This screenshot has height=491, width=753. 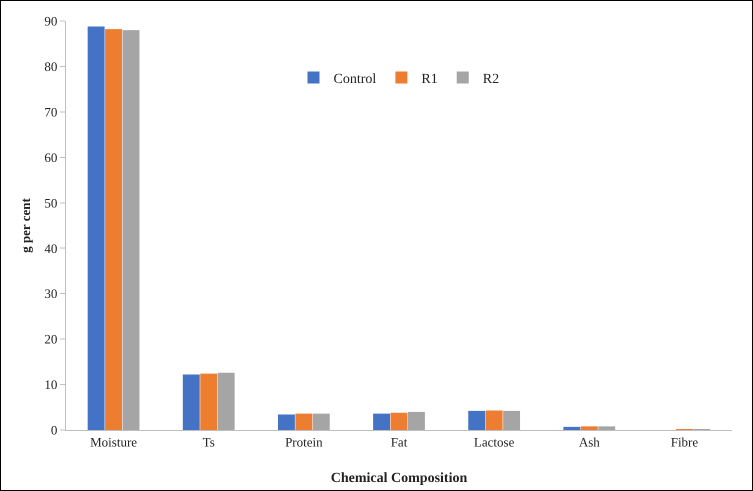 I want to click on x-axis-title: Chemical Composition, so click(x=399, y=478).